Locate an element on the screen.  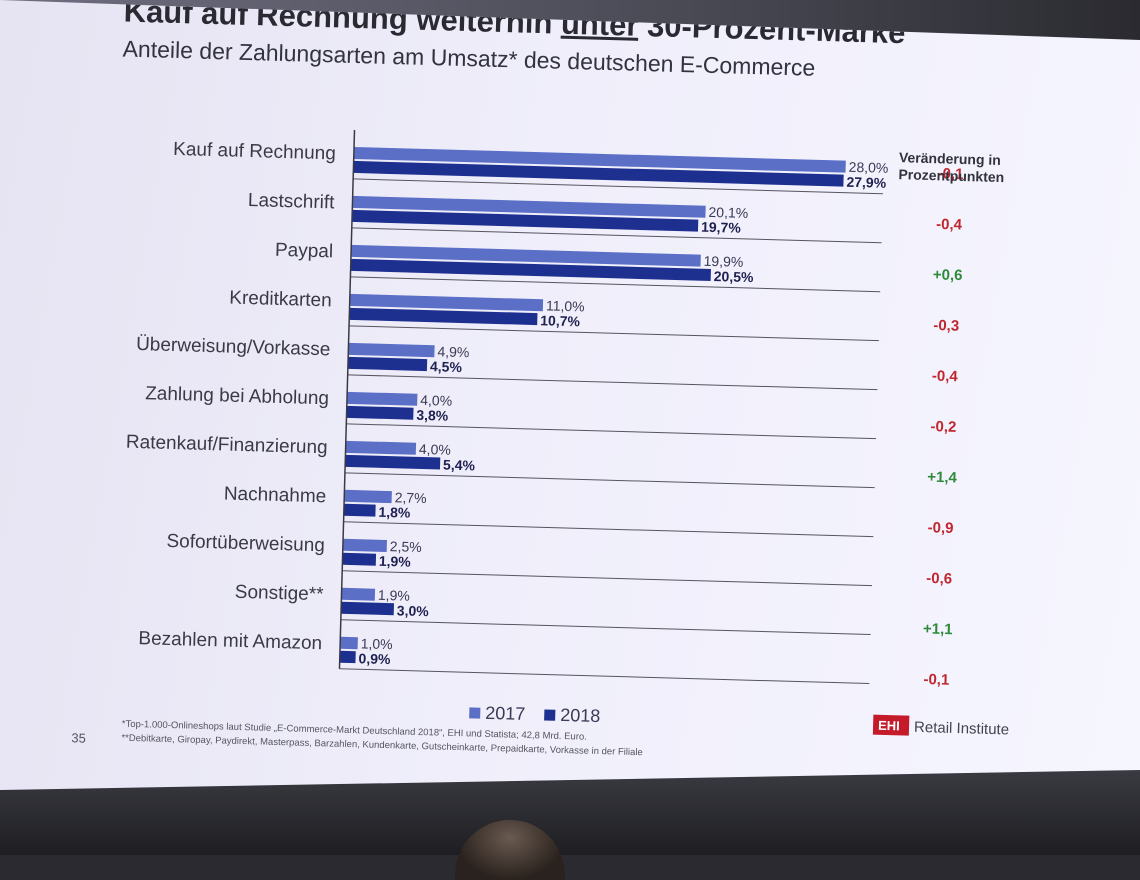
legend-swatch-2018 is located at coordinates (550, 715).